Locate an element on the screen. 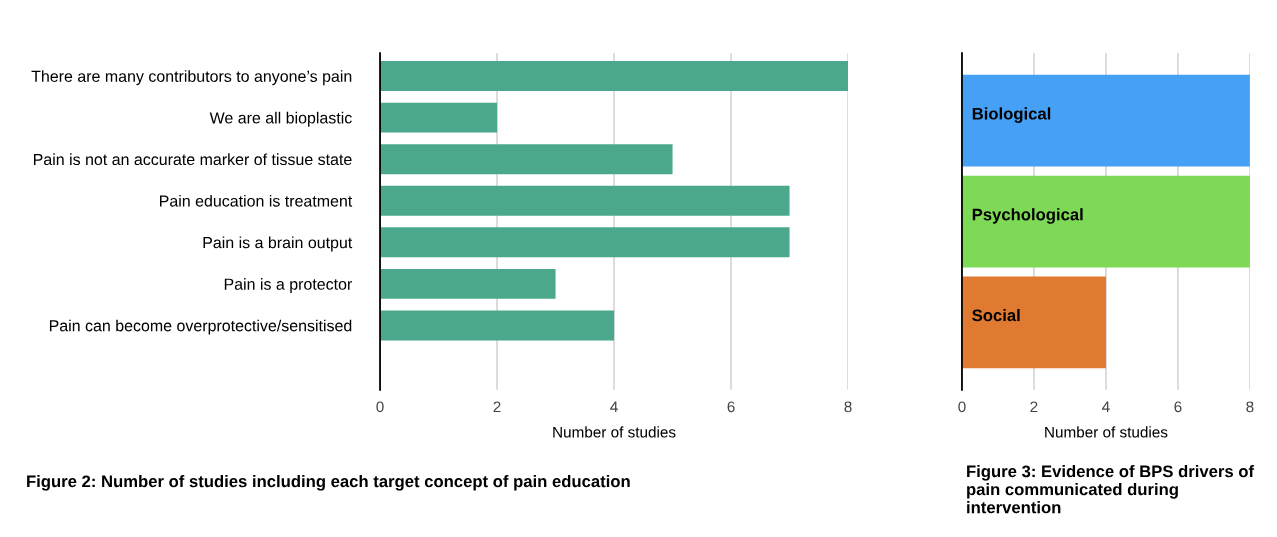 This screenshot has width=1277, height=537. y-tick-label: Biological is located at coordinates (1011, 115).